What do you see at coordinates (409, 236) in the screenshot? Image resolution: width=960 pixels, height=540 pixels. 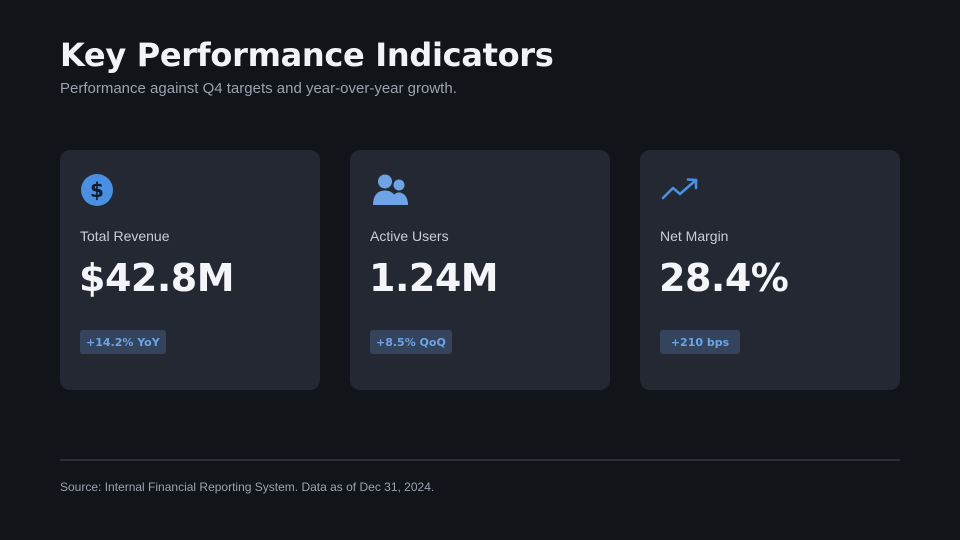 I see `kpi-label: Active Users` at bounding box center [409, 236].